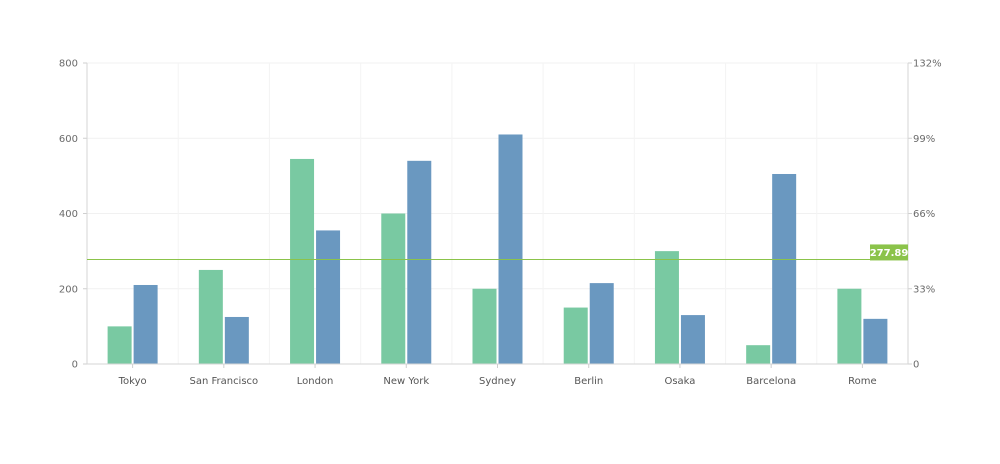 This screenshot has width=1000, height=464. I want to click on y2-tick-label: 33%, so click(924, 289).